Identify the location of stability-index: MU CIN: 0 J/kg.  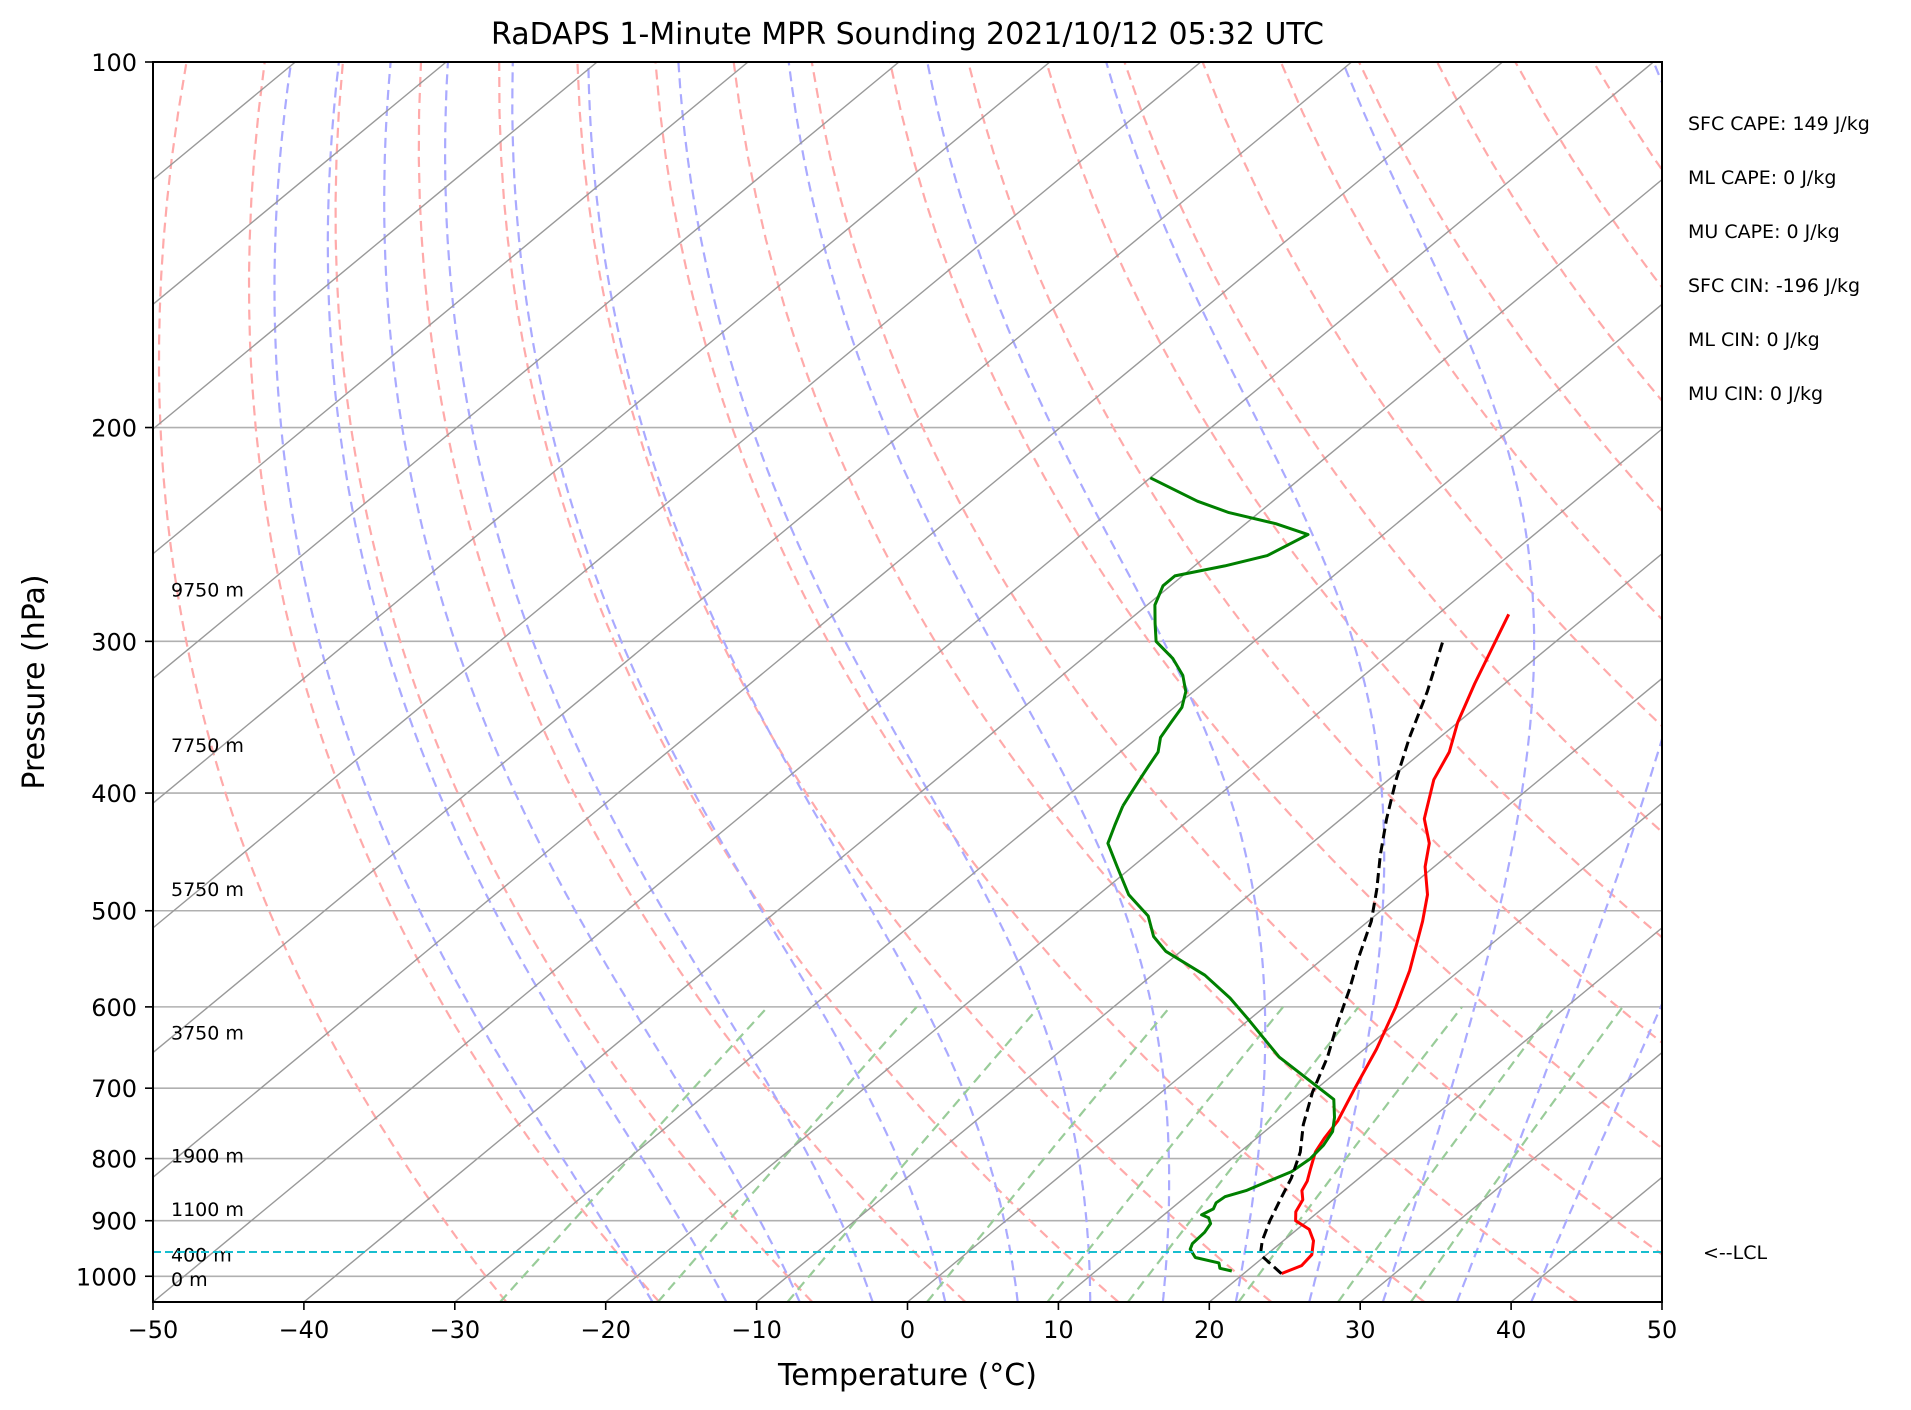
(1755, 394).